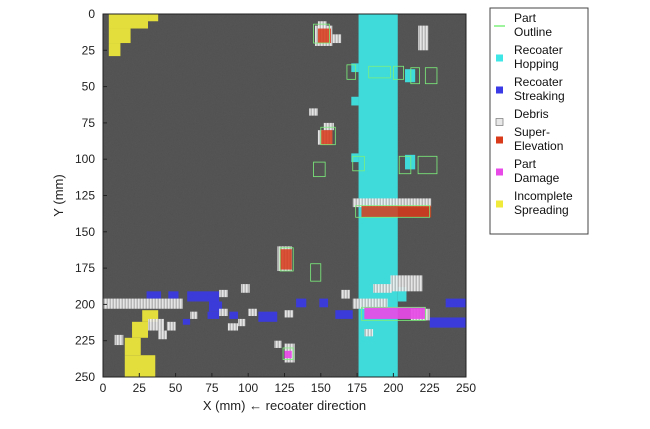 This screenshot has width=650, height=429. Describe the element at coordinates (539, 96) in the screenshot. I see `legend-label: Streaking` at that location.